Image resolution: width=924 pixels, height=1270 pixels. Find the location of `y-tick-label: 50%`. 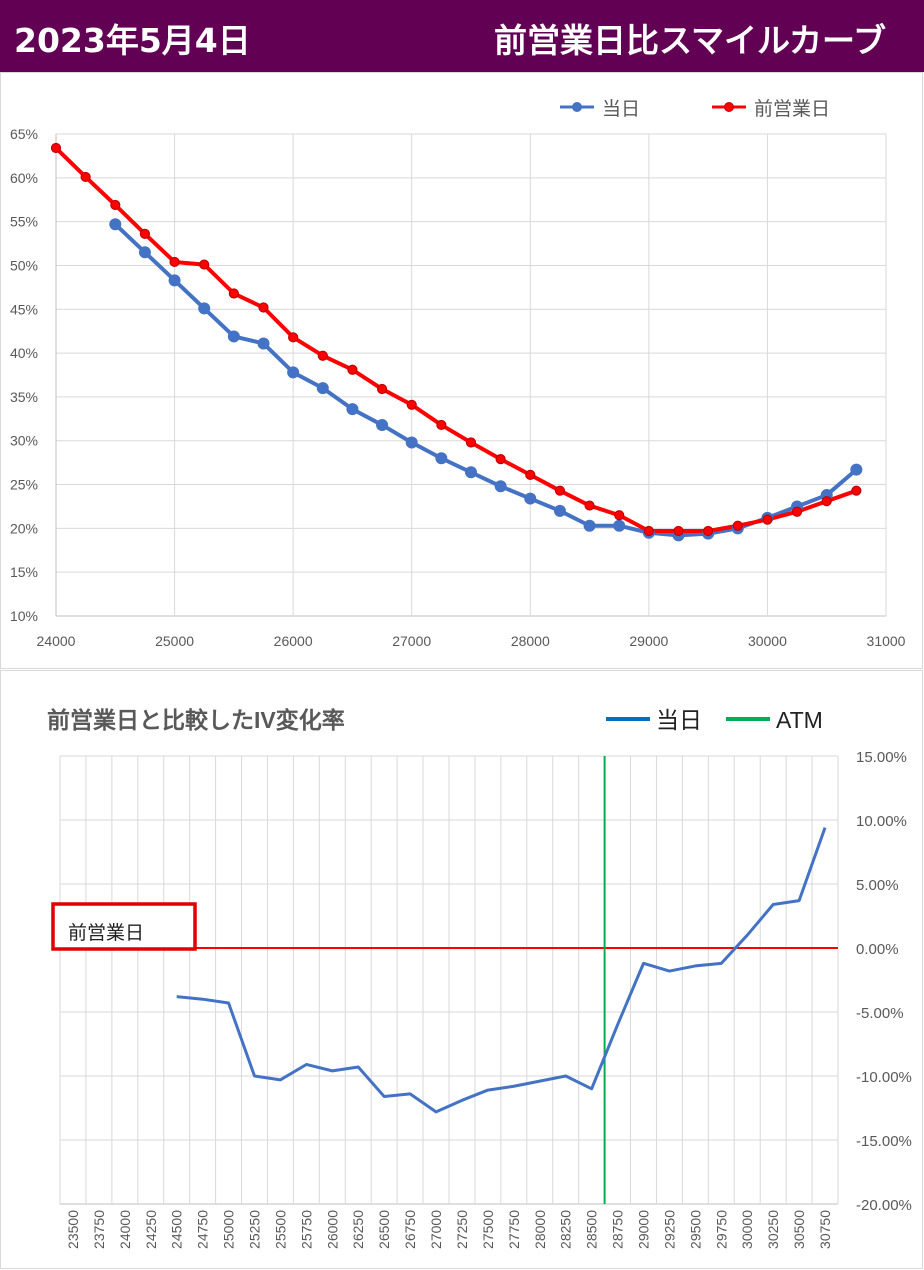

y-tick-label: 50% is located at coordinates (24, 265).